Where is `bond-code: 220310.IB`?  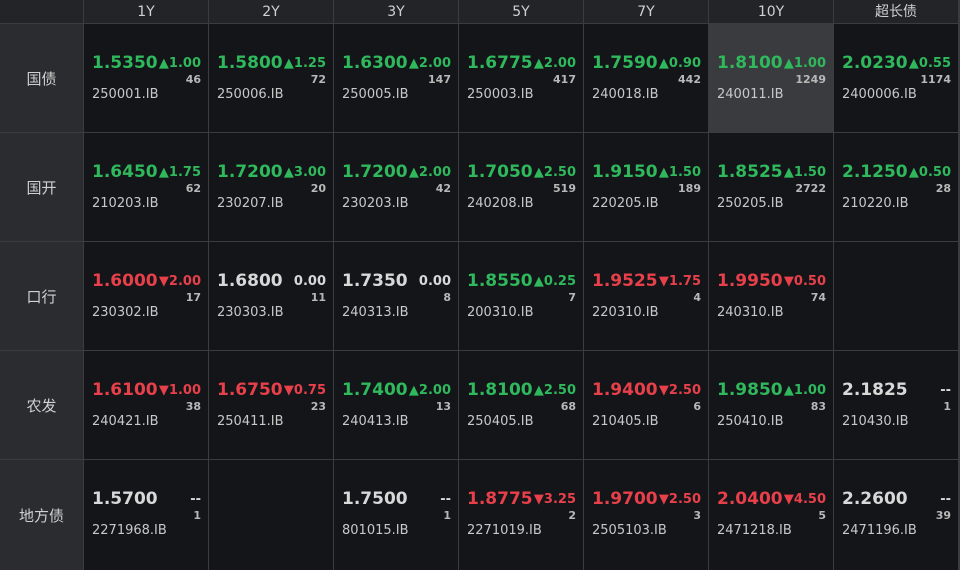 bond-code: 220310.IB is located at coordinates (625, 312).